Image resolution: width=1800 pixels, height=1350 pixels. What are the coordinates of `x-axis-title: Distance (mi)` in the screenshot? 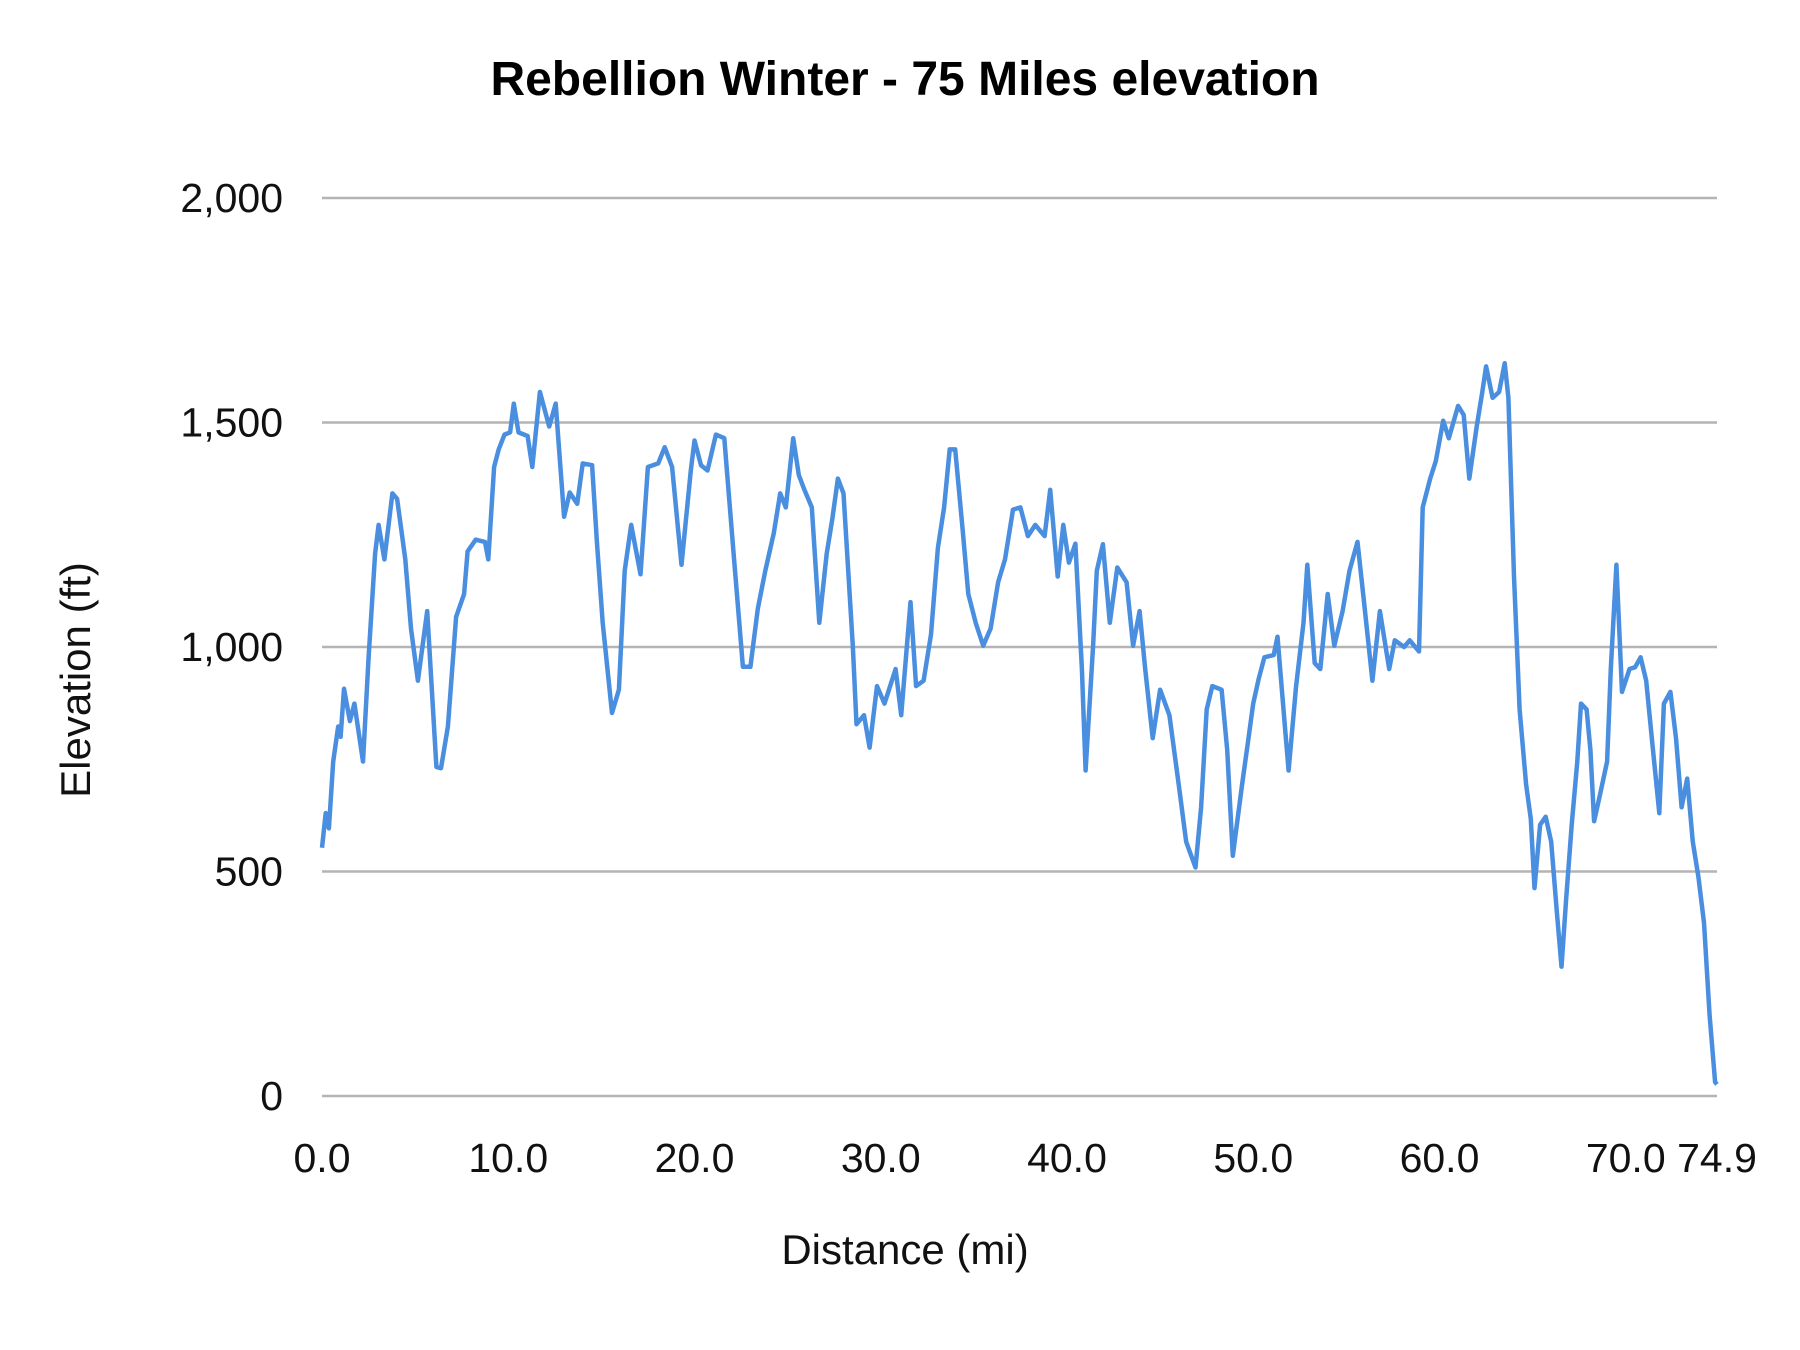 It's located at (904, 1249).